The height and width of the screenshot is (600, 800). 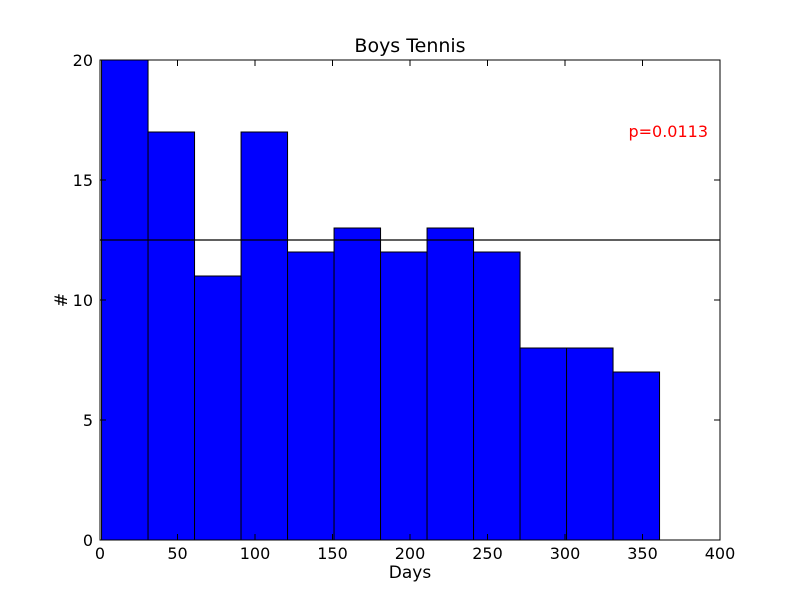 What do you see at coordinates (409, 46) in the screenshot?
I see `chart-title: Boys Tennis` at bounding box center [409, 46].